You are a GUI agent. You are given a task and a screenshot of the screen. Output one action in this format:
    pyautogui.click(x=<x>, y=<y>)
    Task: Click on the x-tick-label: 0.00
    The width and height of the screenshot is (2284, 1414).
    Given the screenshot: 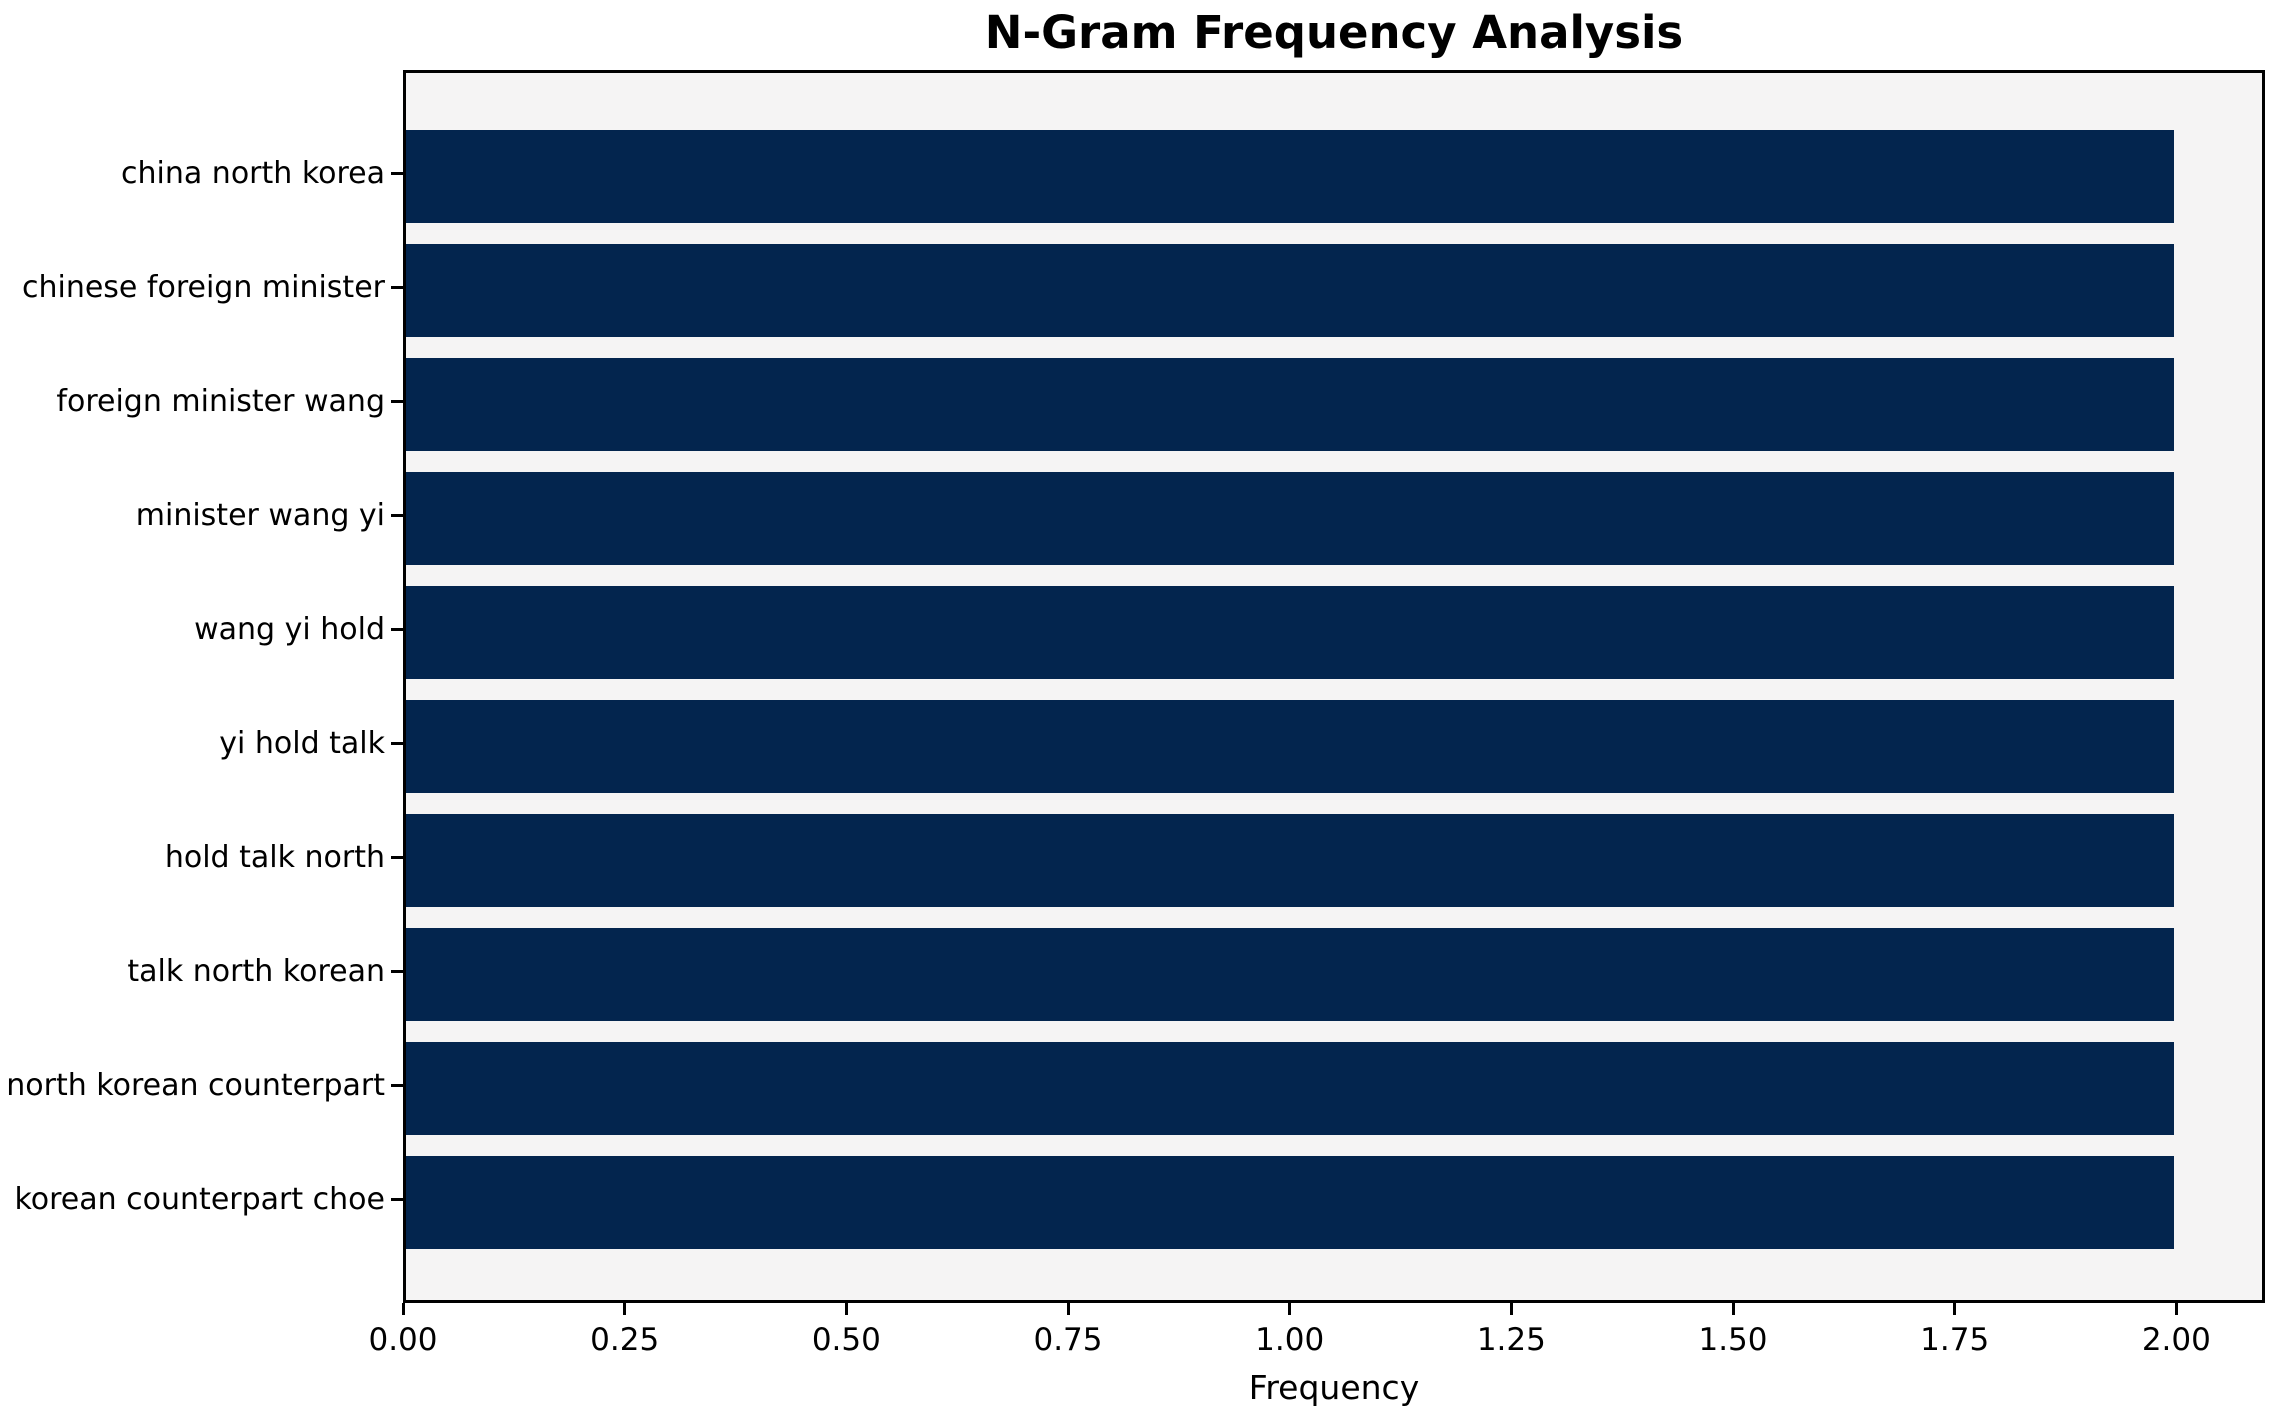 What is the action you would take?
    pyautogui.click(x=403, y=1340)
    